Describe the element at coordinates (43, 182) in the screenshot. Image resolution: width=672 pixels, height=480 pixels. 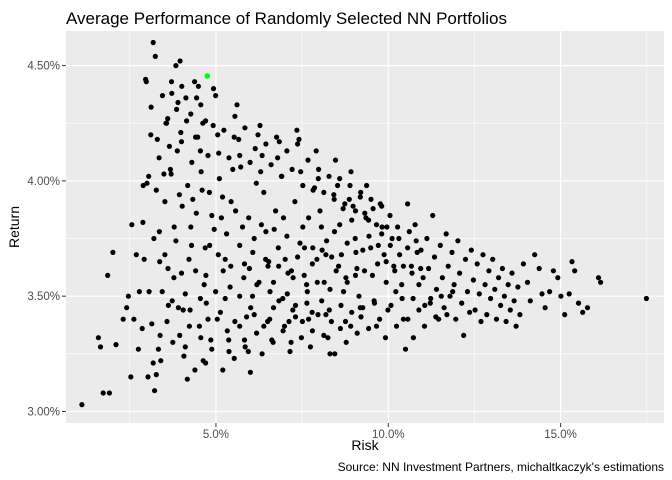
I see `y-tick-label: 4.00%` at that location.